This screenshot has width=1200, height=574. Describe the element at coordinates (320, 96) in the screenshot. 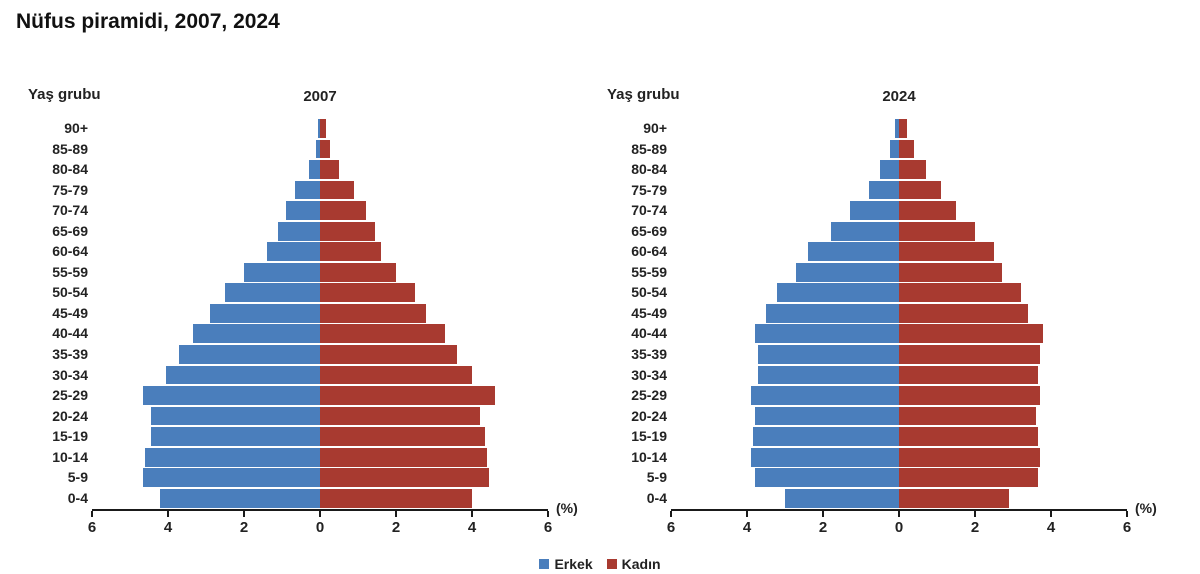

I see `chart-title-2007: 2007` at that location.